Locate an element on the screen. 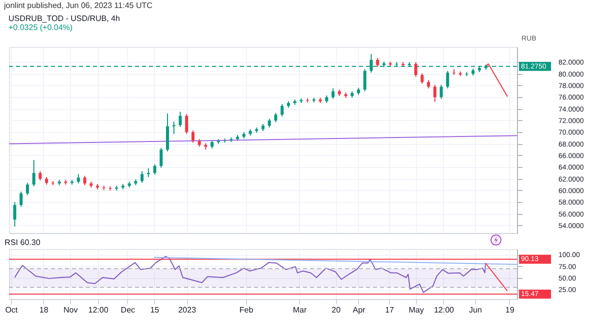 This screenshot has height=330, width=600. text: jonlint published, Jun 06, 2023 11:45 UTC is located at coordinates (78, 6).